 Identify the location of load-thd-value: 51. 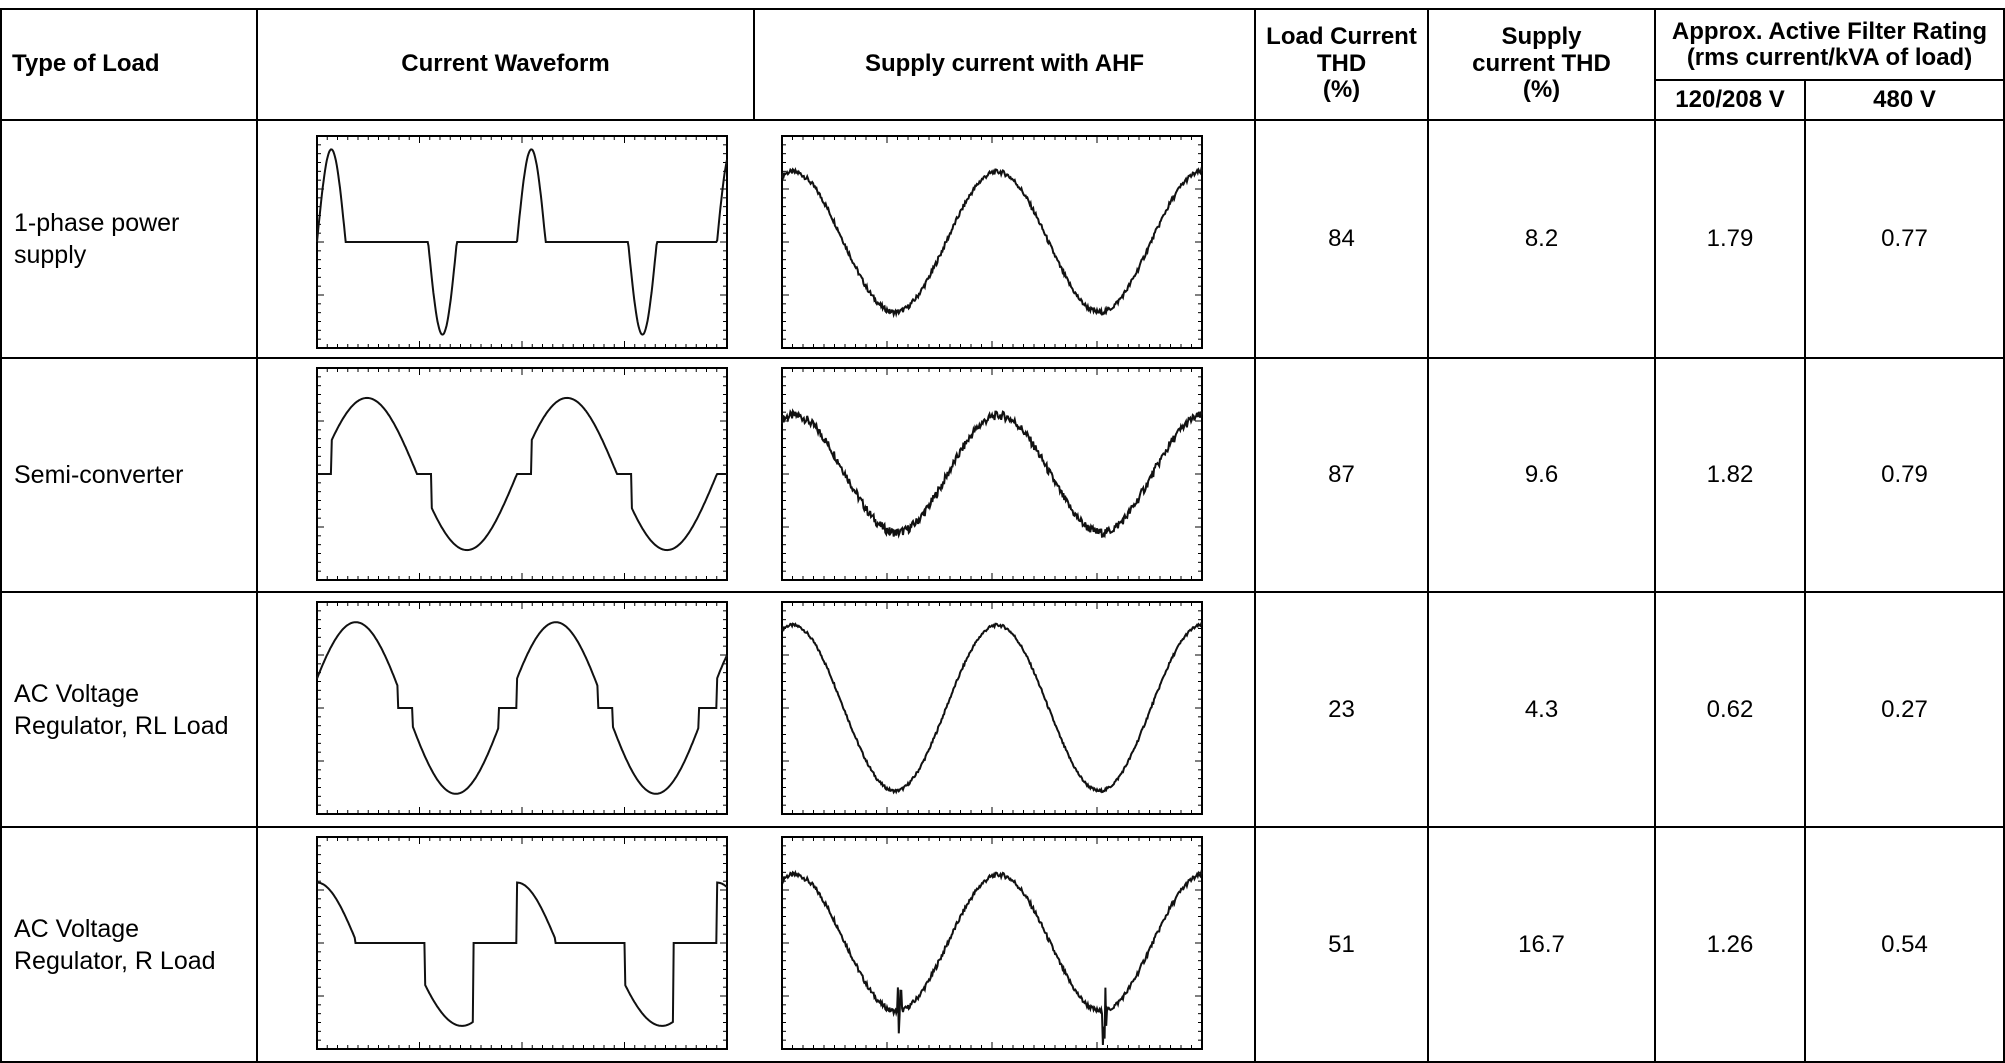
(1341, 944).